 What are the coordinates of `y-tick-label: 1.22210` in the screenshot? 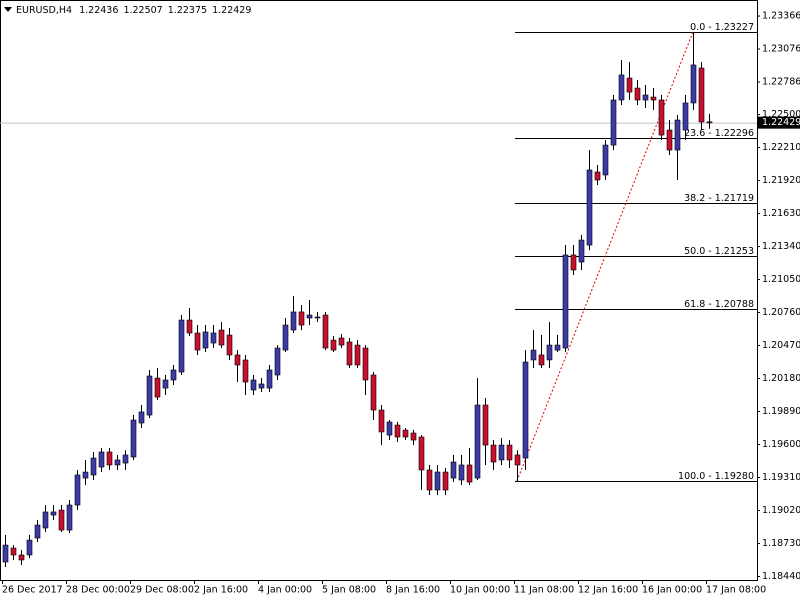 It's located at (781, 147).